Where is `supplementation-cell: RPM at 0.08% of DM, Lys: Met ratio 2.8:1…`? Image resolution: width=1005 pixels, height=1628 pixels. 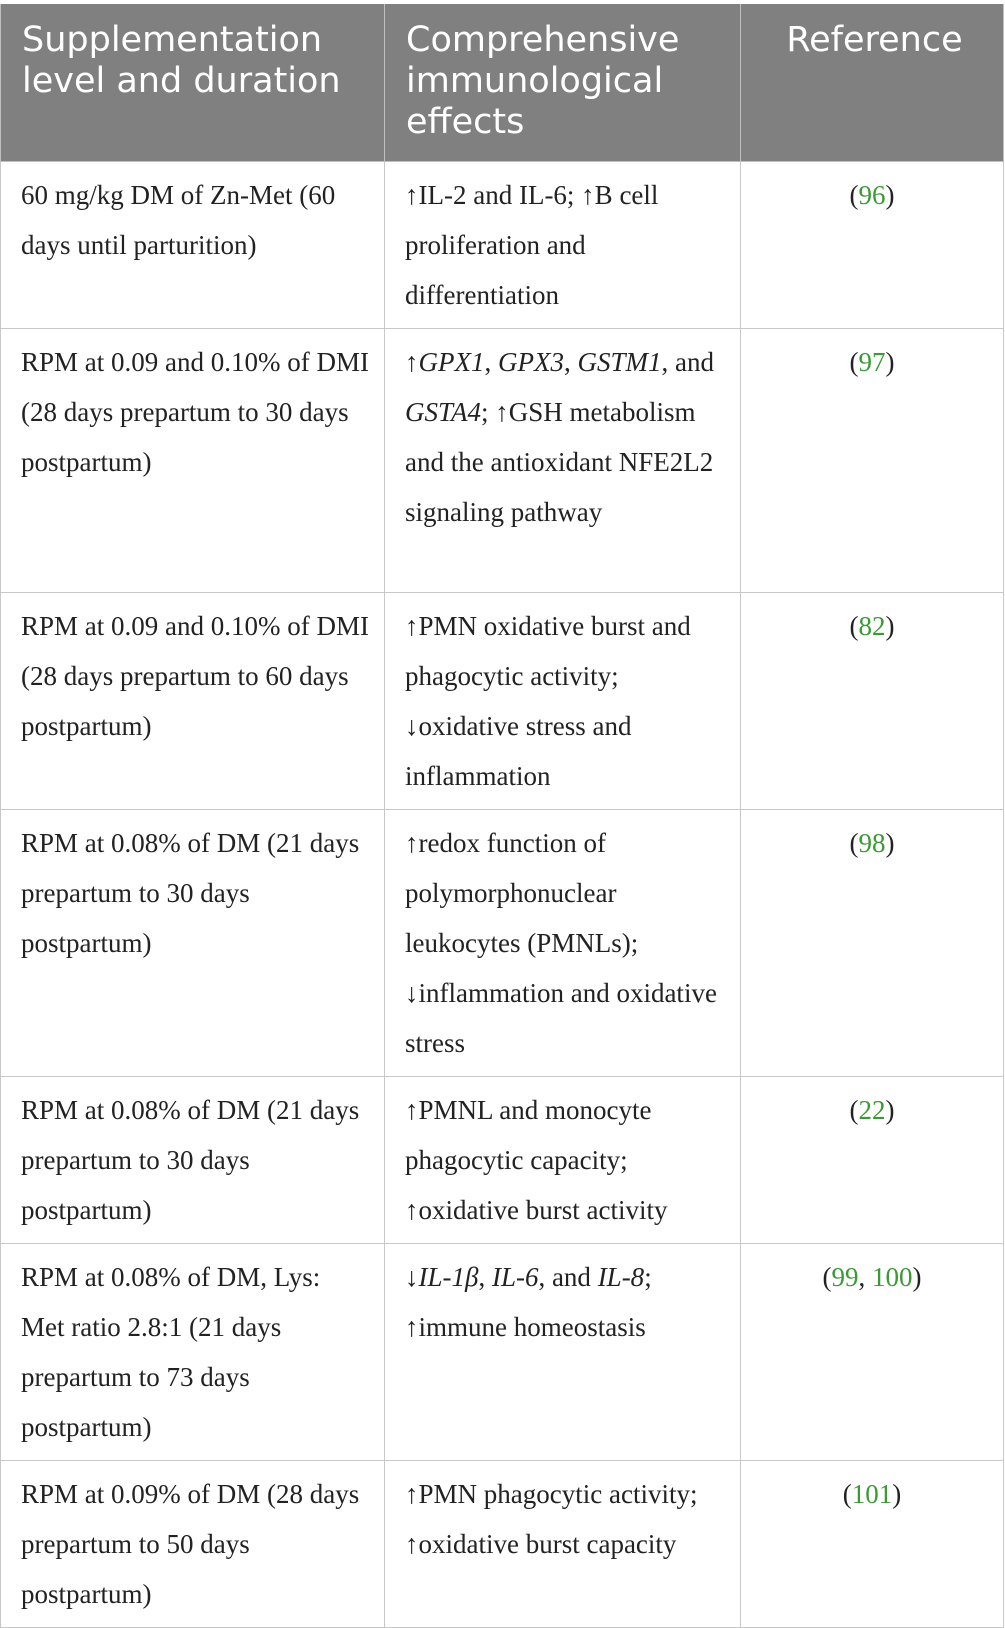 supplementation-cell: RPM at 0.08% of DM, Lys: Met ratio 2.8:1… is located at coordinates (192, 1352).